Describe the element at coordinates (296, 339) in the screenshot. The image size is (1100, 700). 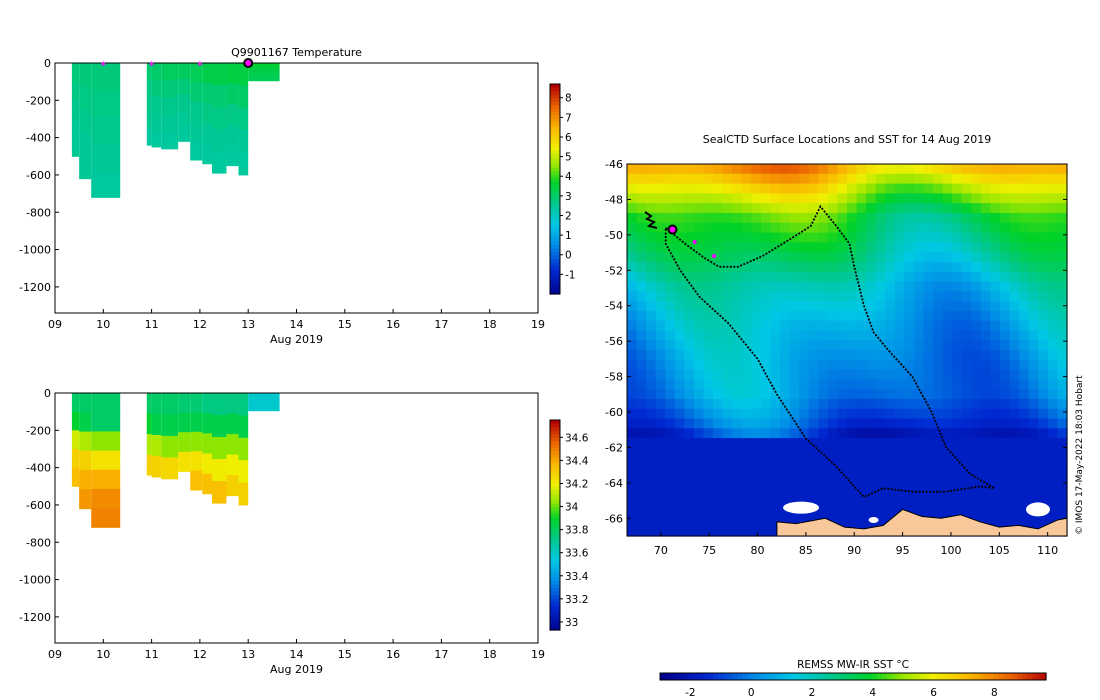
I see `x-axis-label: Aug 2019` at that location.